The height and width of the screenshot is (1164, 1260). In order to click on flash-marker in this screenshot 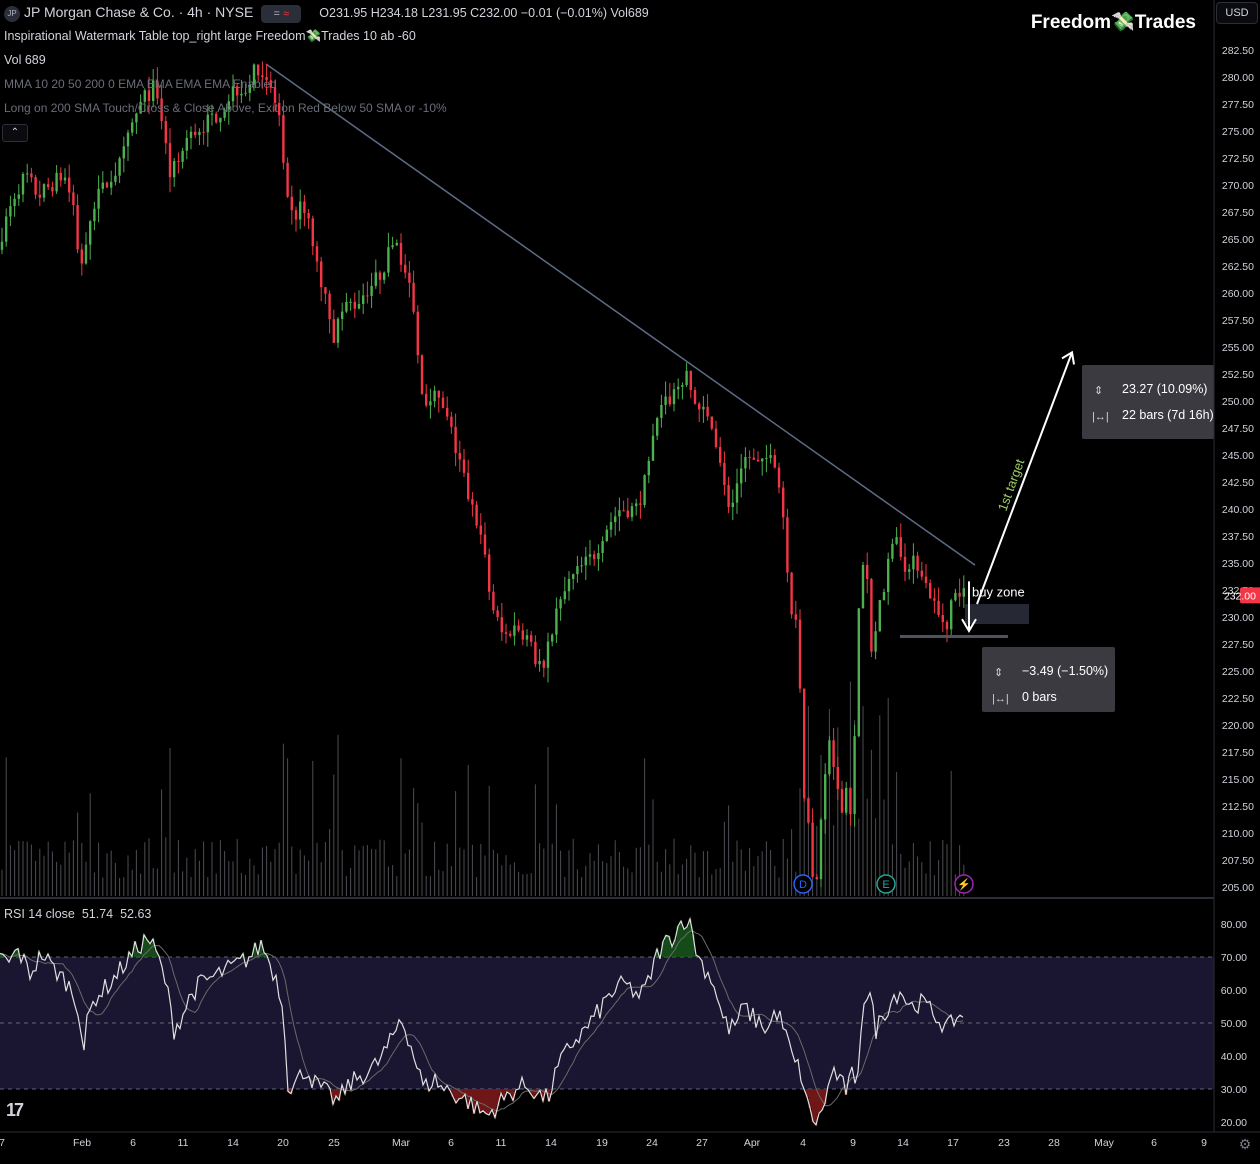, I will do `click(964, 884)`.